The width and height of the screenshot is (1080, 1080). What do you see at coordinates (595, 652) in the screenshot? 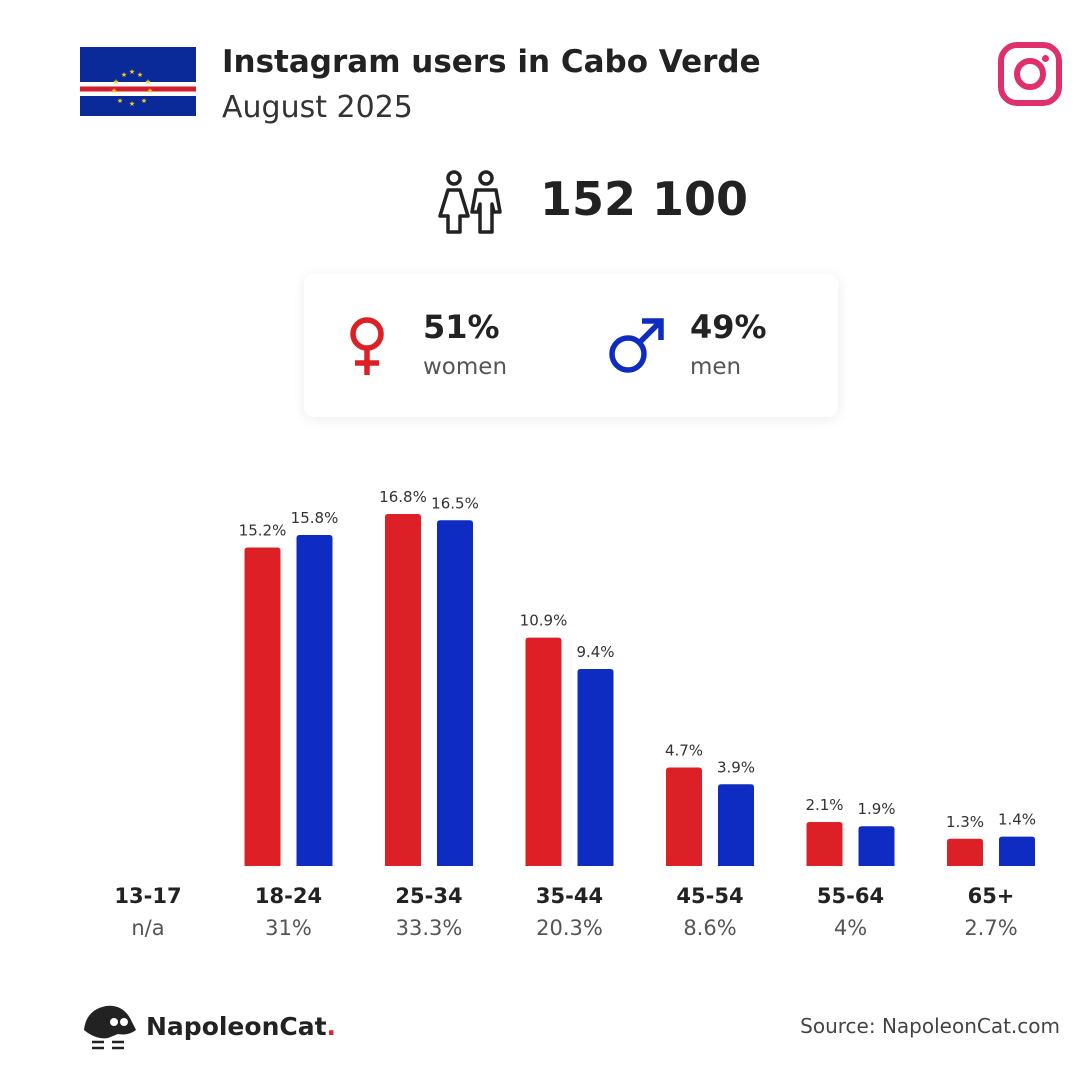
I see `bar-label-men-35-44: 9.4%` at bounding box center [595, 652].